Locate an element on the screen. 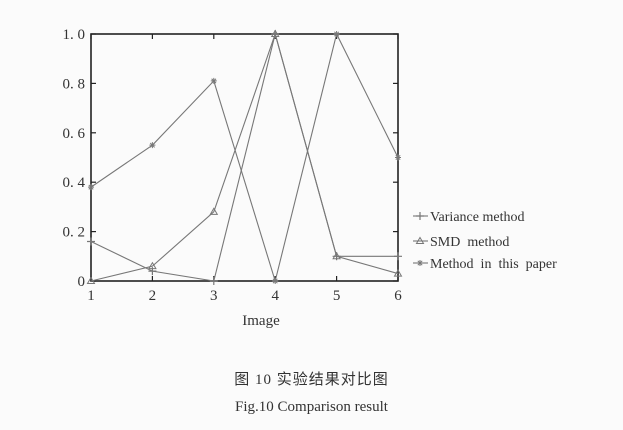 Image resolution: width=623 pixels, height=430 pixels. y-tick-label: 0. 6 is located at coordinates (74, 134).